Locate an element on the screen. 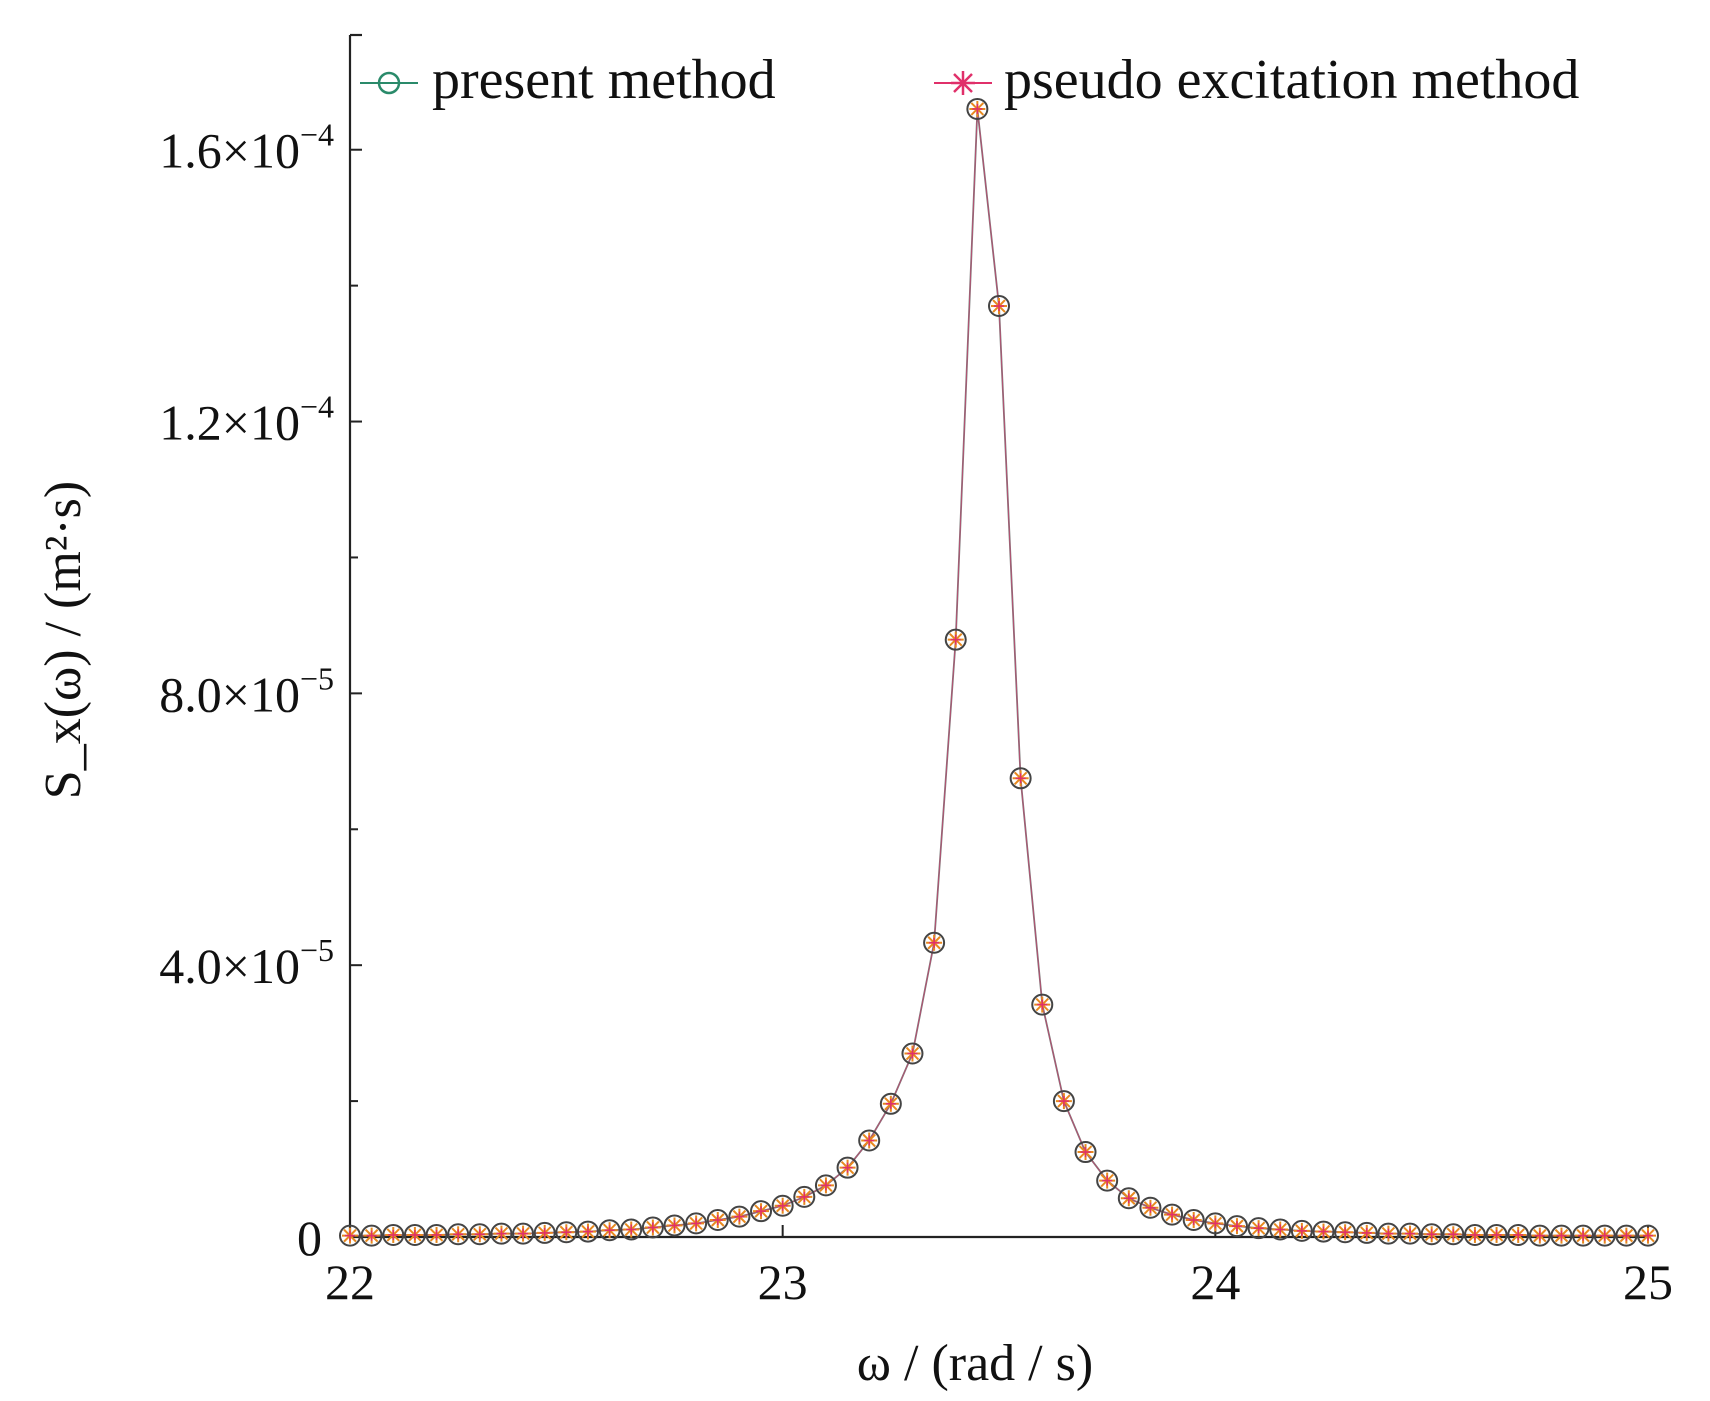 The image size is (1710, 1401). legend-marker-pseudo is located at coordinates (963, 83).